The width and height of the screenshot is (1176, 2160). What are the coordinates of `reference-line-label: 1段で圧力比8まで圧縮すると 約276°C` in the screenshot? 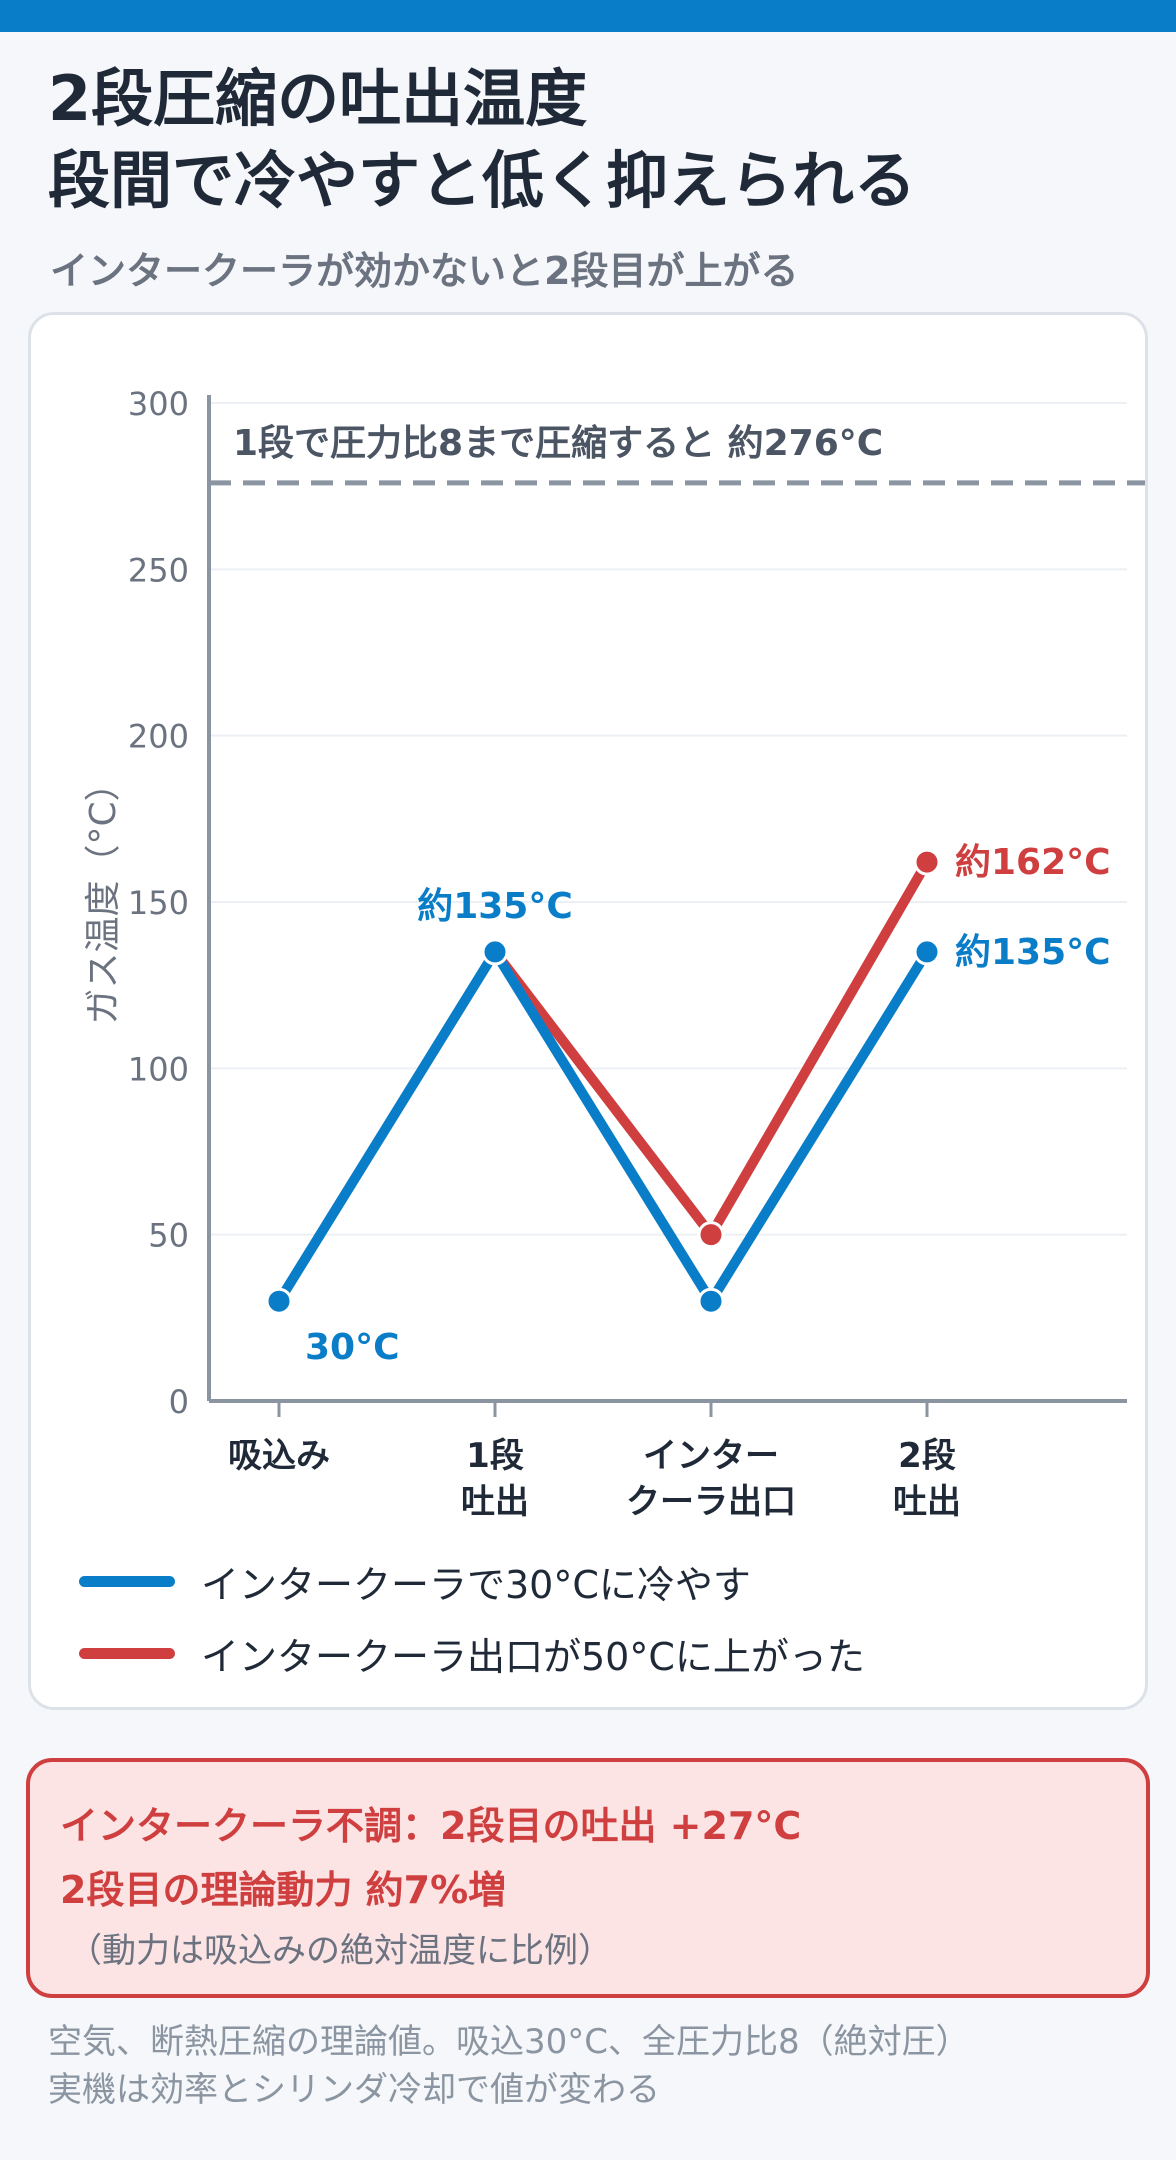 It's located at (558, 443).